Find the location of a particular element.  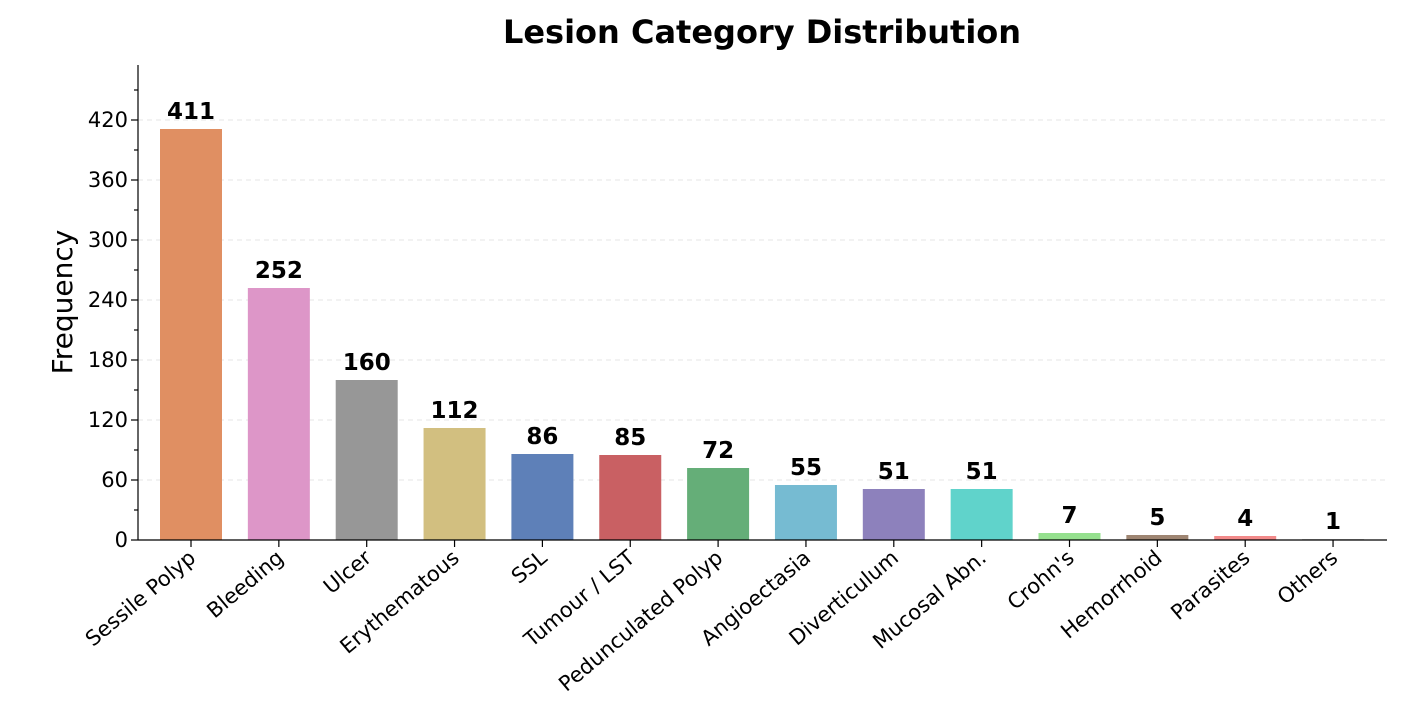

value-label: 55 is located at coordinates (806, 468).